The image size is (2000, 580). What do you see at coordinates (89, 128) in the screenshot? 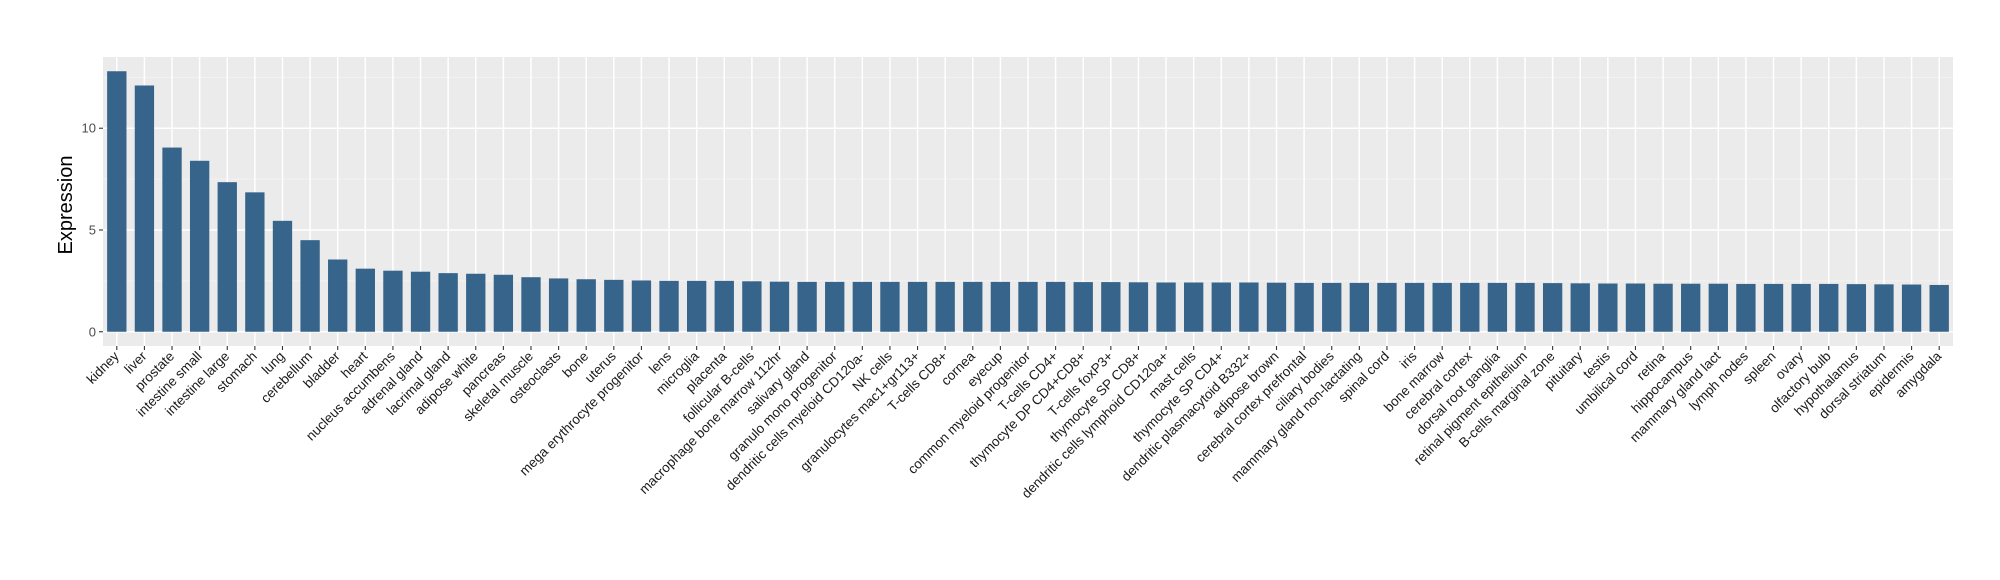
I see `y-tick-label: 10` at bounding box center [89, 128].